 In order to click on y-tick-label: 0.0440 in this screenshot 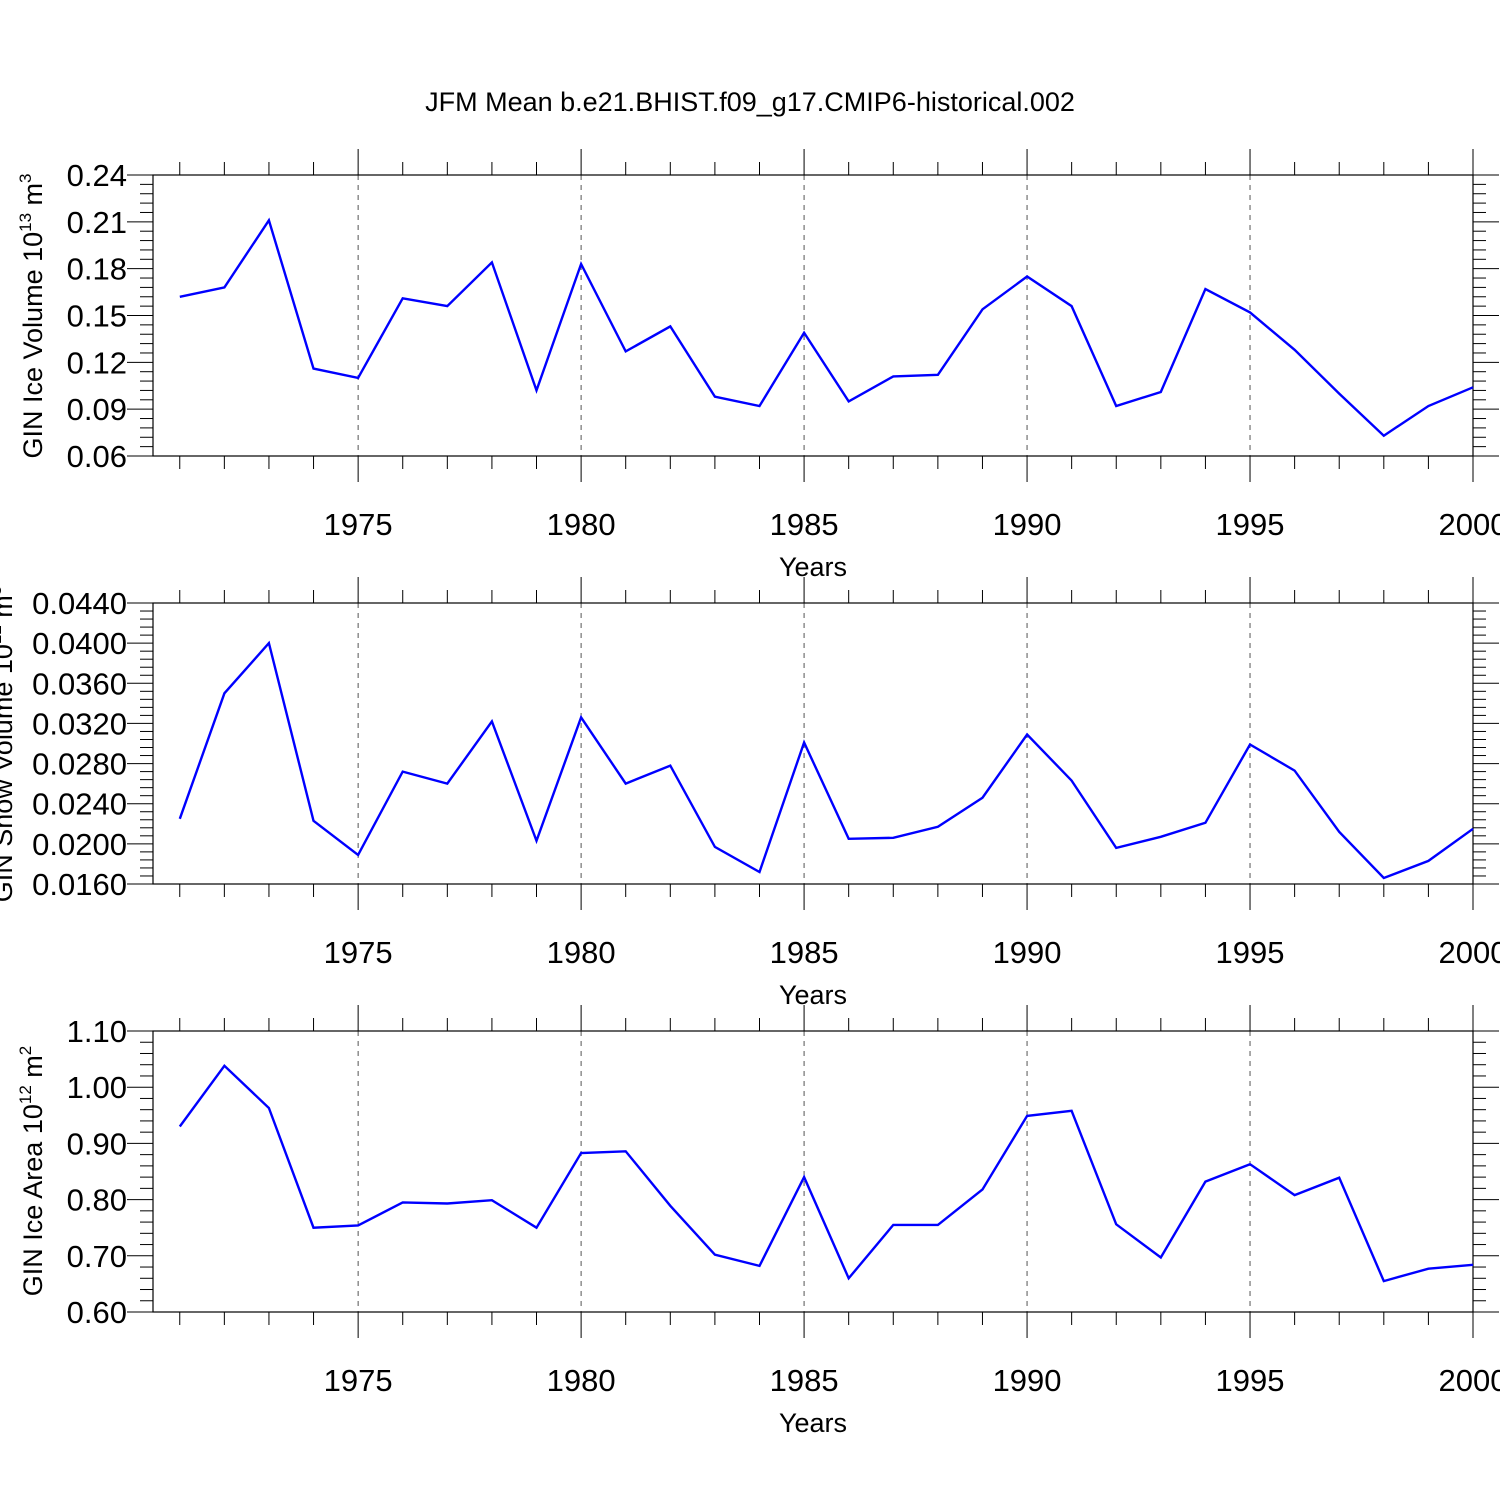, I will do `click(79, 603)`.